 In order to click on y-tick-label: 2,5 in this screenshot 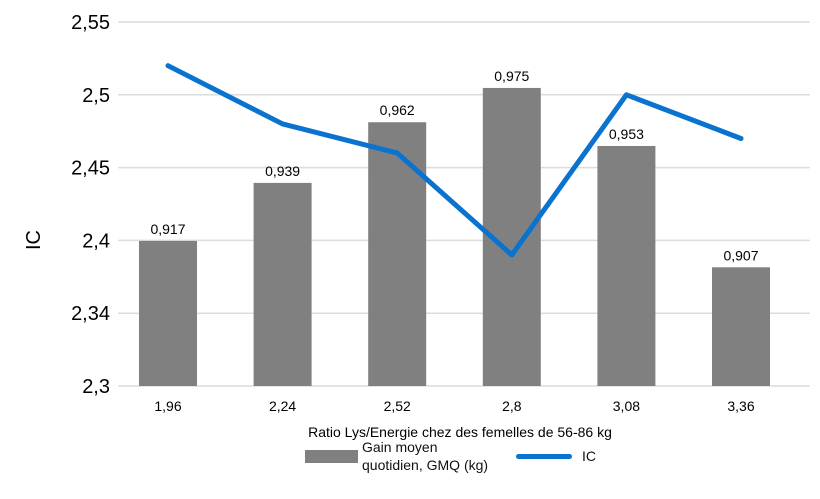, I will do `click(96, 96)`.